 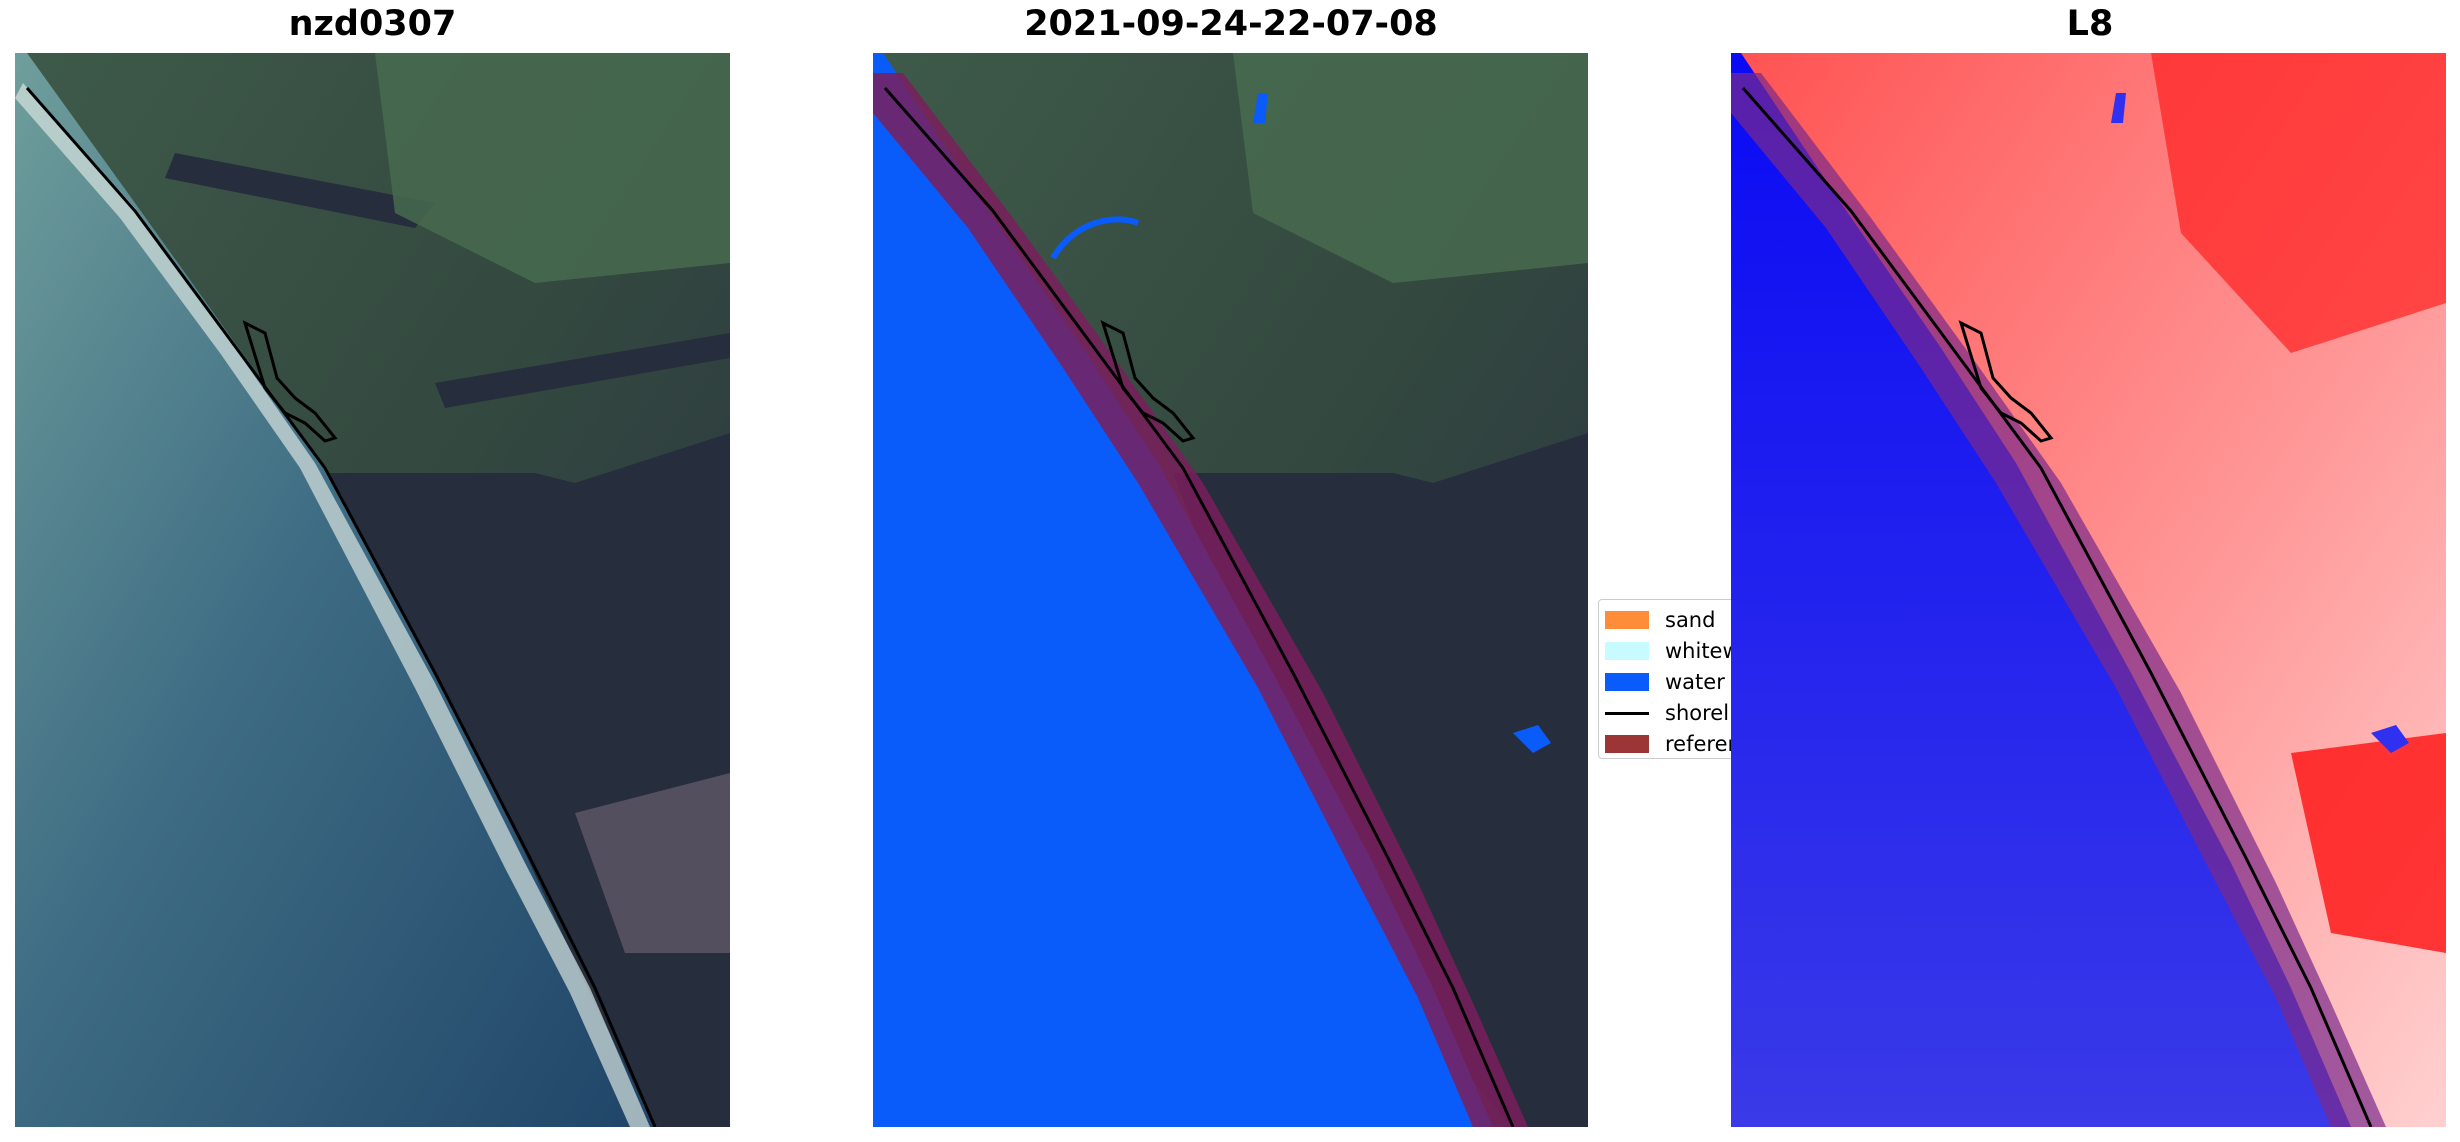 I want to click on legend-item-whitewater: whitew, so click(x=1672, y=651).